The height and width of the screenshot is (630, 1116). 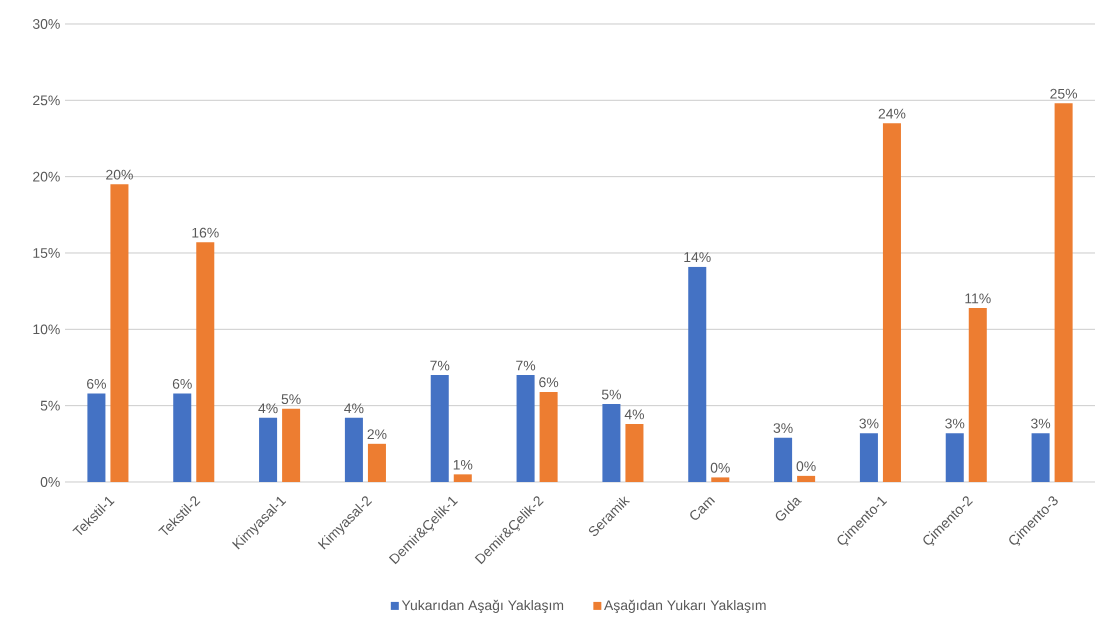 I want to click on data-label: 16%, so click(x=205, y=232).